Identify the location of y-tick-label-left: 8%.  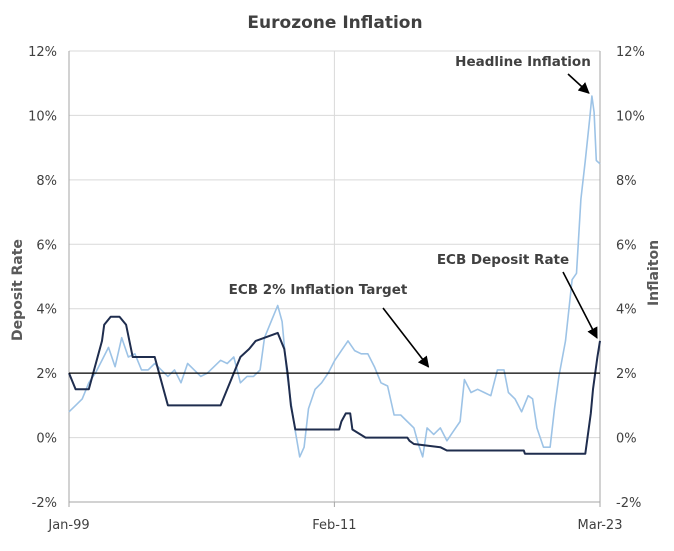
(46, 181).